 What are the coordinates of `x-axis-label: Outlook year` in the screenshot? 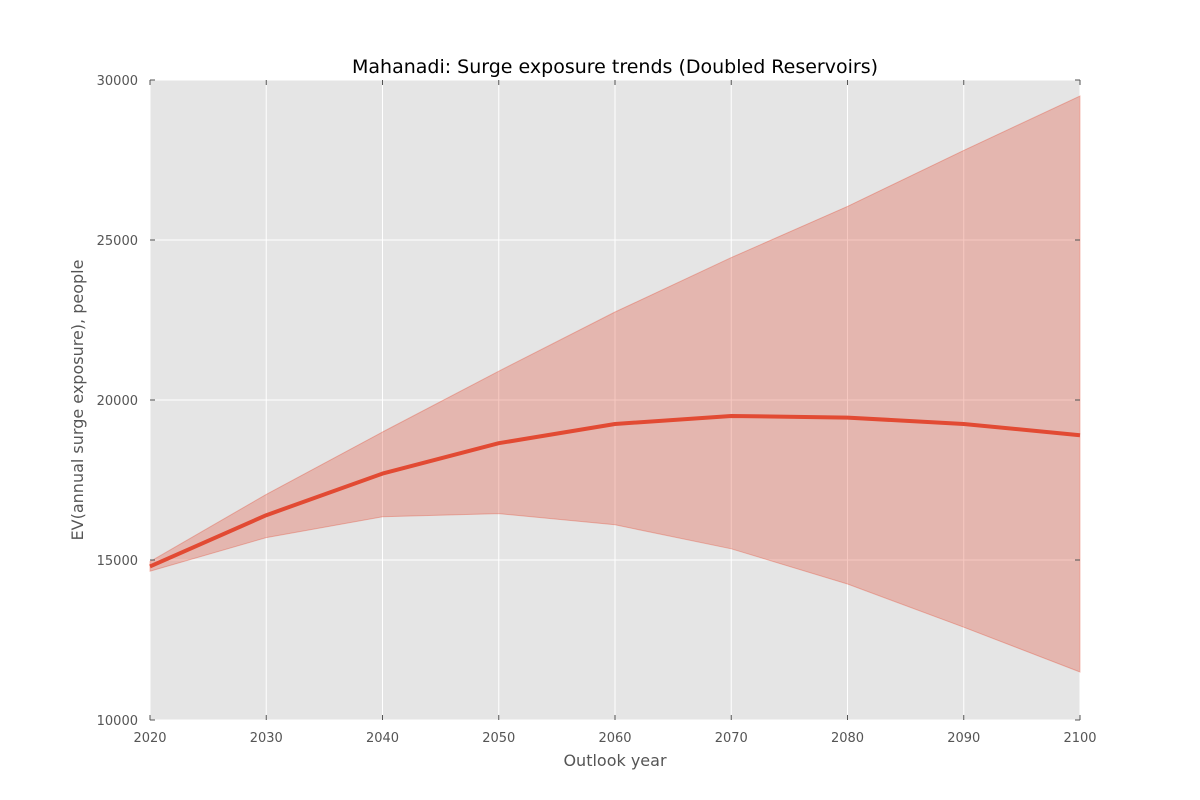 It's located at (615, 760).